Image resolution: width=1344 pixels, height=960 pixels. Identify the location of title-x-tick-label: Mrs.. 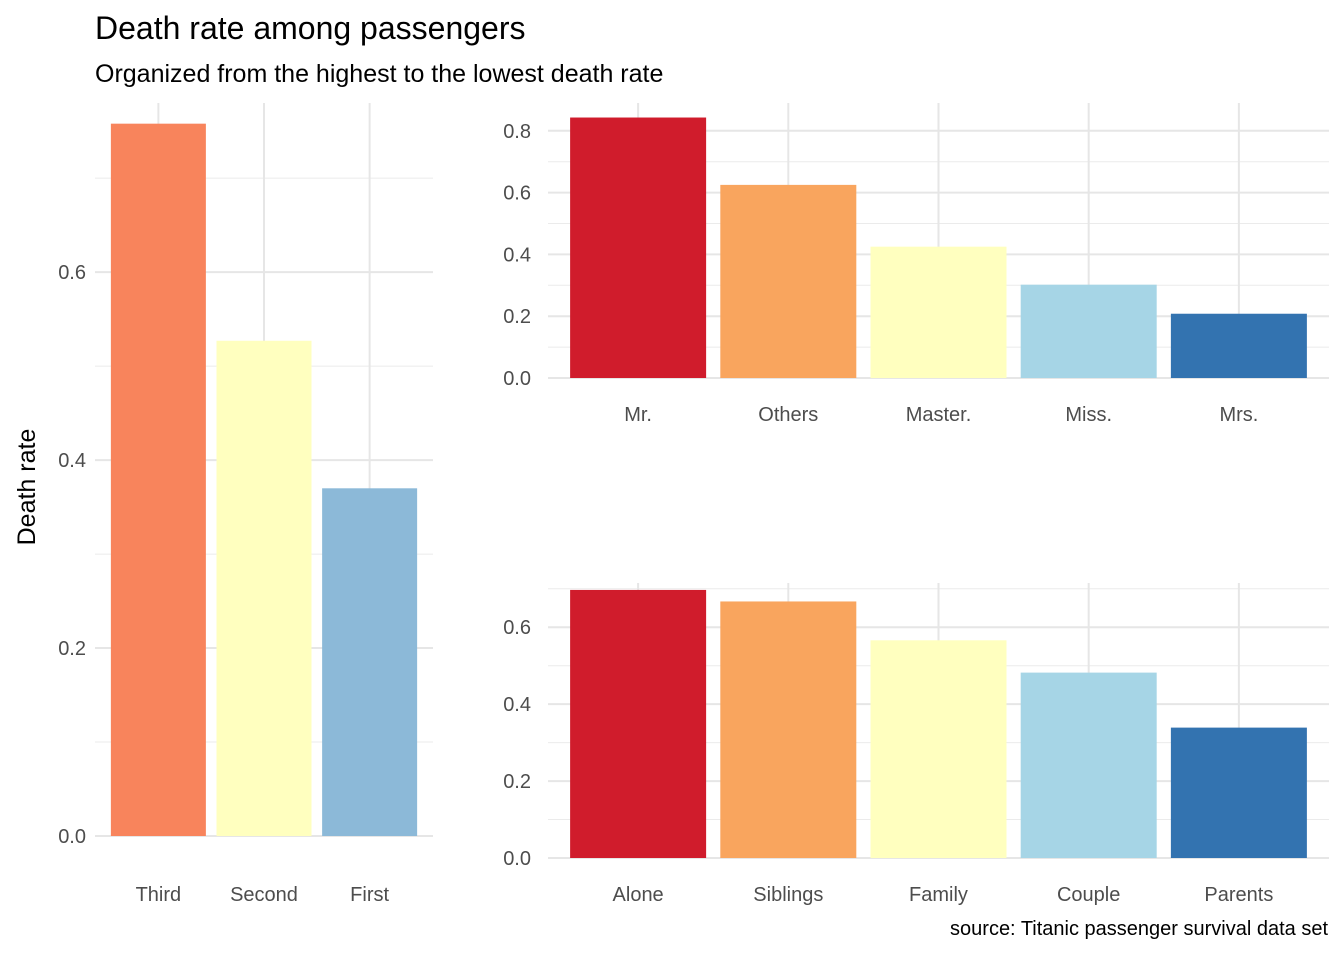
(1238, 415).